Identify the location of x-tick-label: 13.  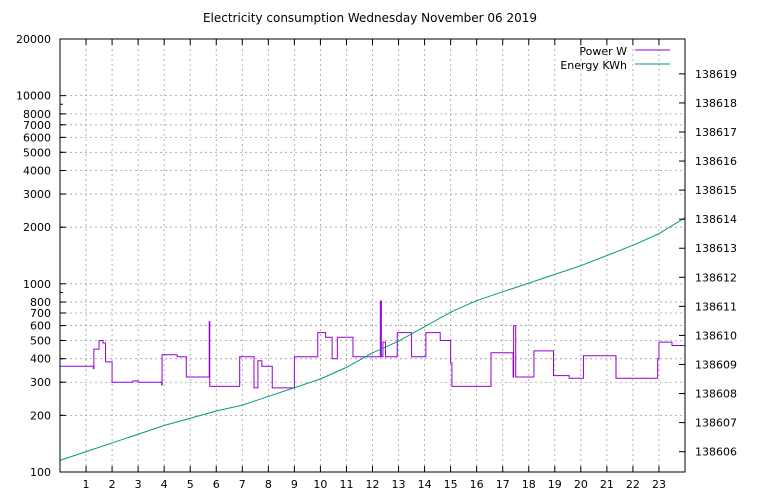
(399, 484).